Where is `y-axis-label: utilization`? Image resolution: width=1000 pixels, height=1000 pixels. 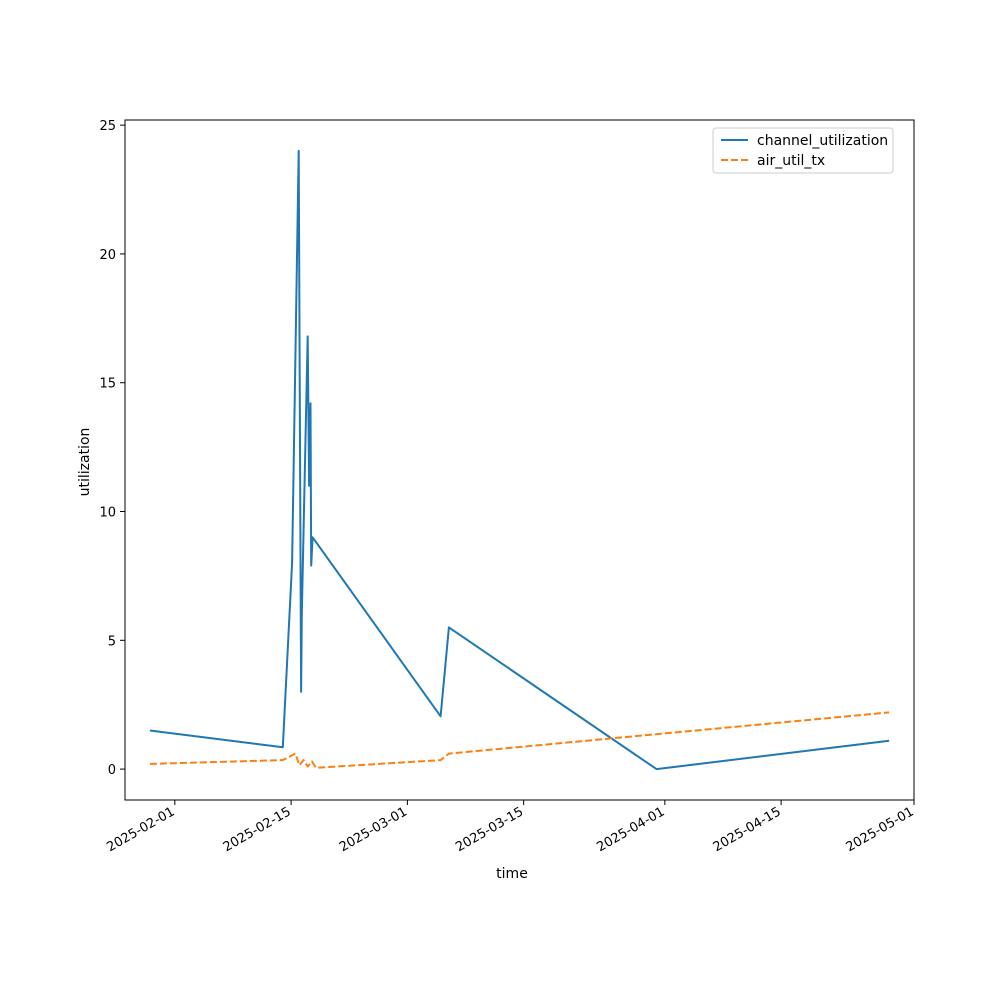 y-axis-label: utilization is located at coordinates (85, 462).